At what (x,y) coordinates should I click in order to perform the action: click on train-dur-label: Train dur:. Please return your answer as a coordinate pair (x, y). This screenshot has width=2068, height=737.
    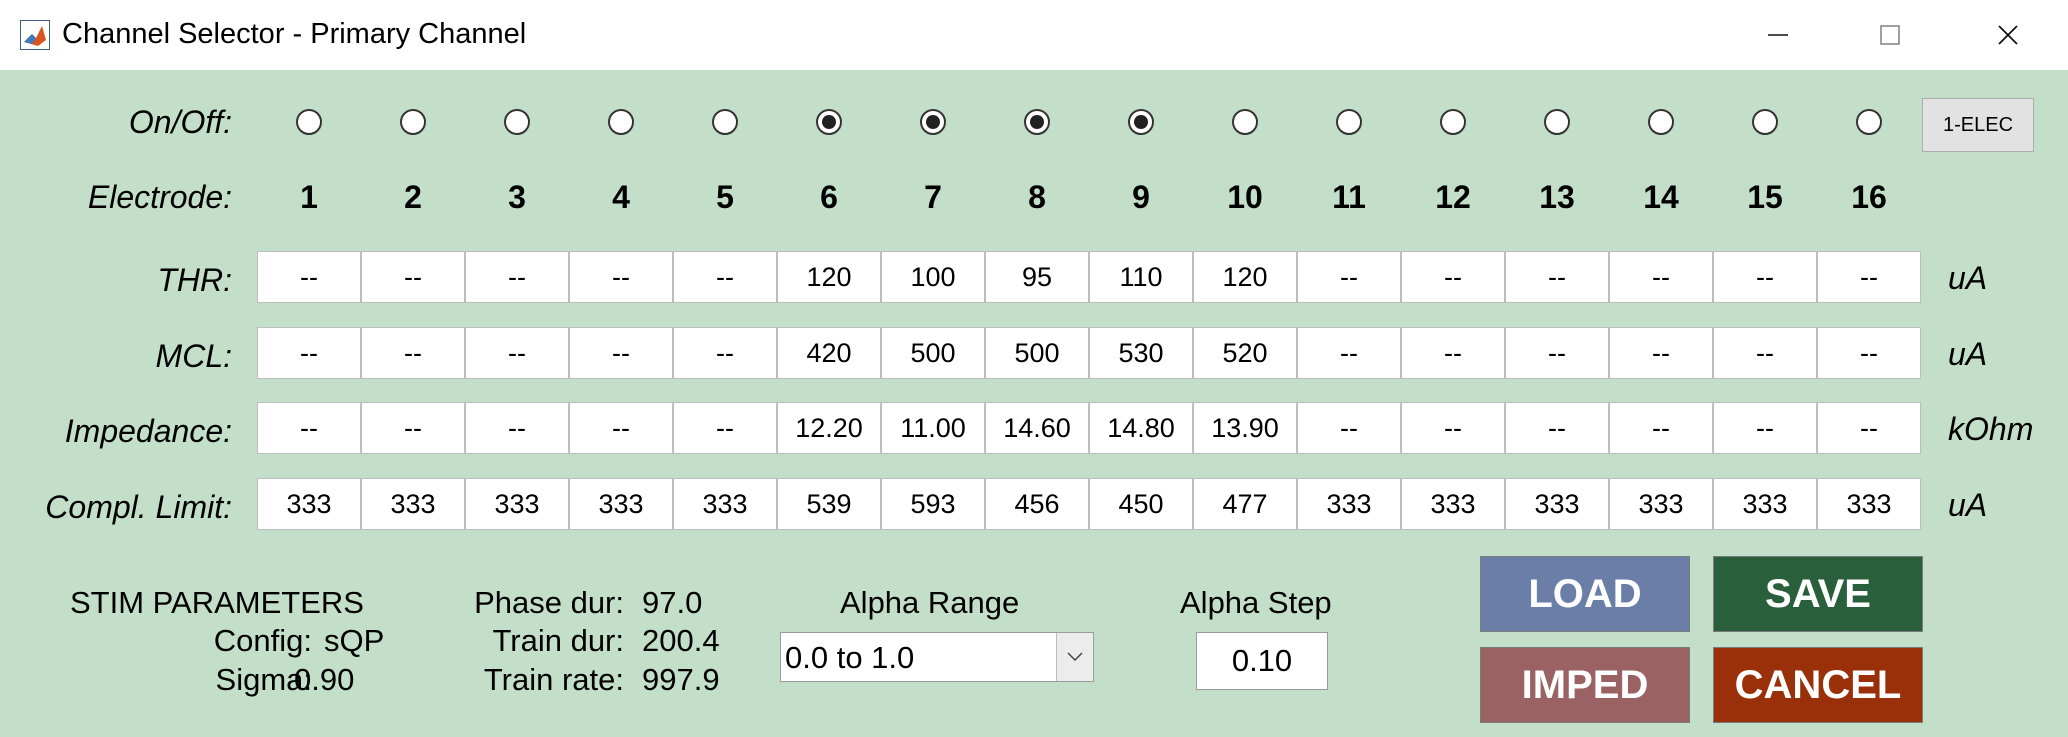
    Looking at the image, I should click on (558, 640).